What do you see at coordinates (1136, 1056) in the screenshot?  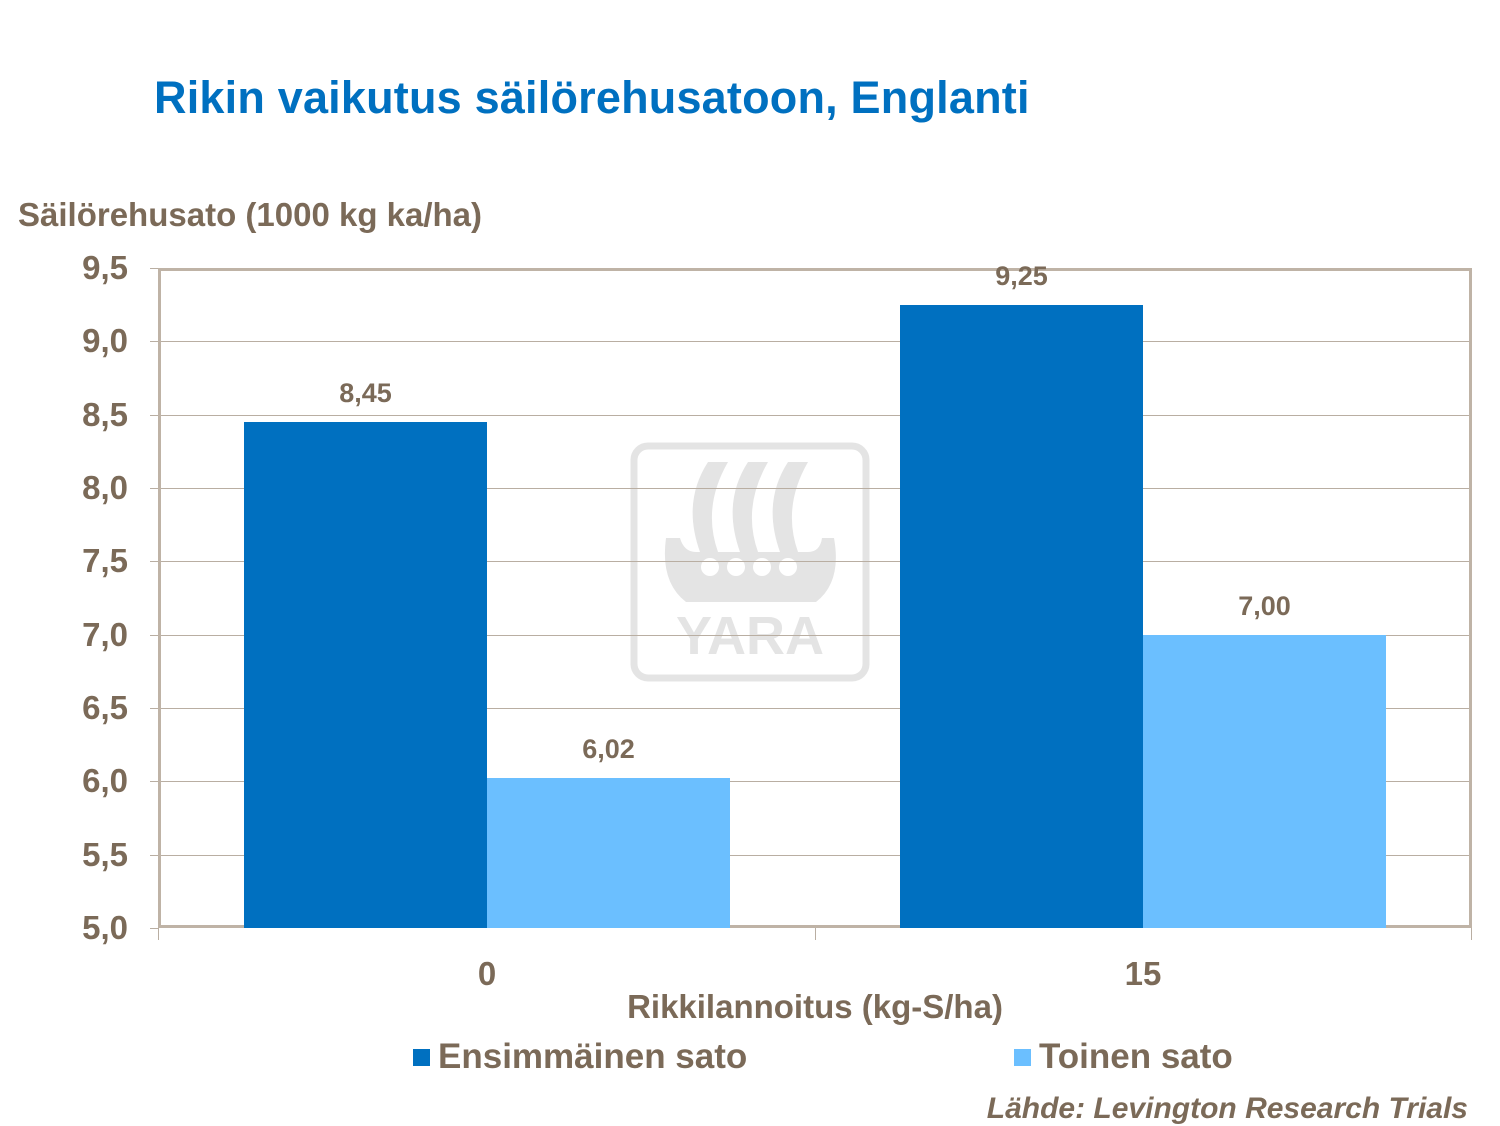 I see `legend-label: Toinen sato` at bounding box center [1136, 1056].